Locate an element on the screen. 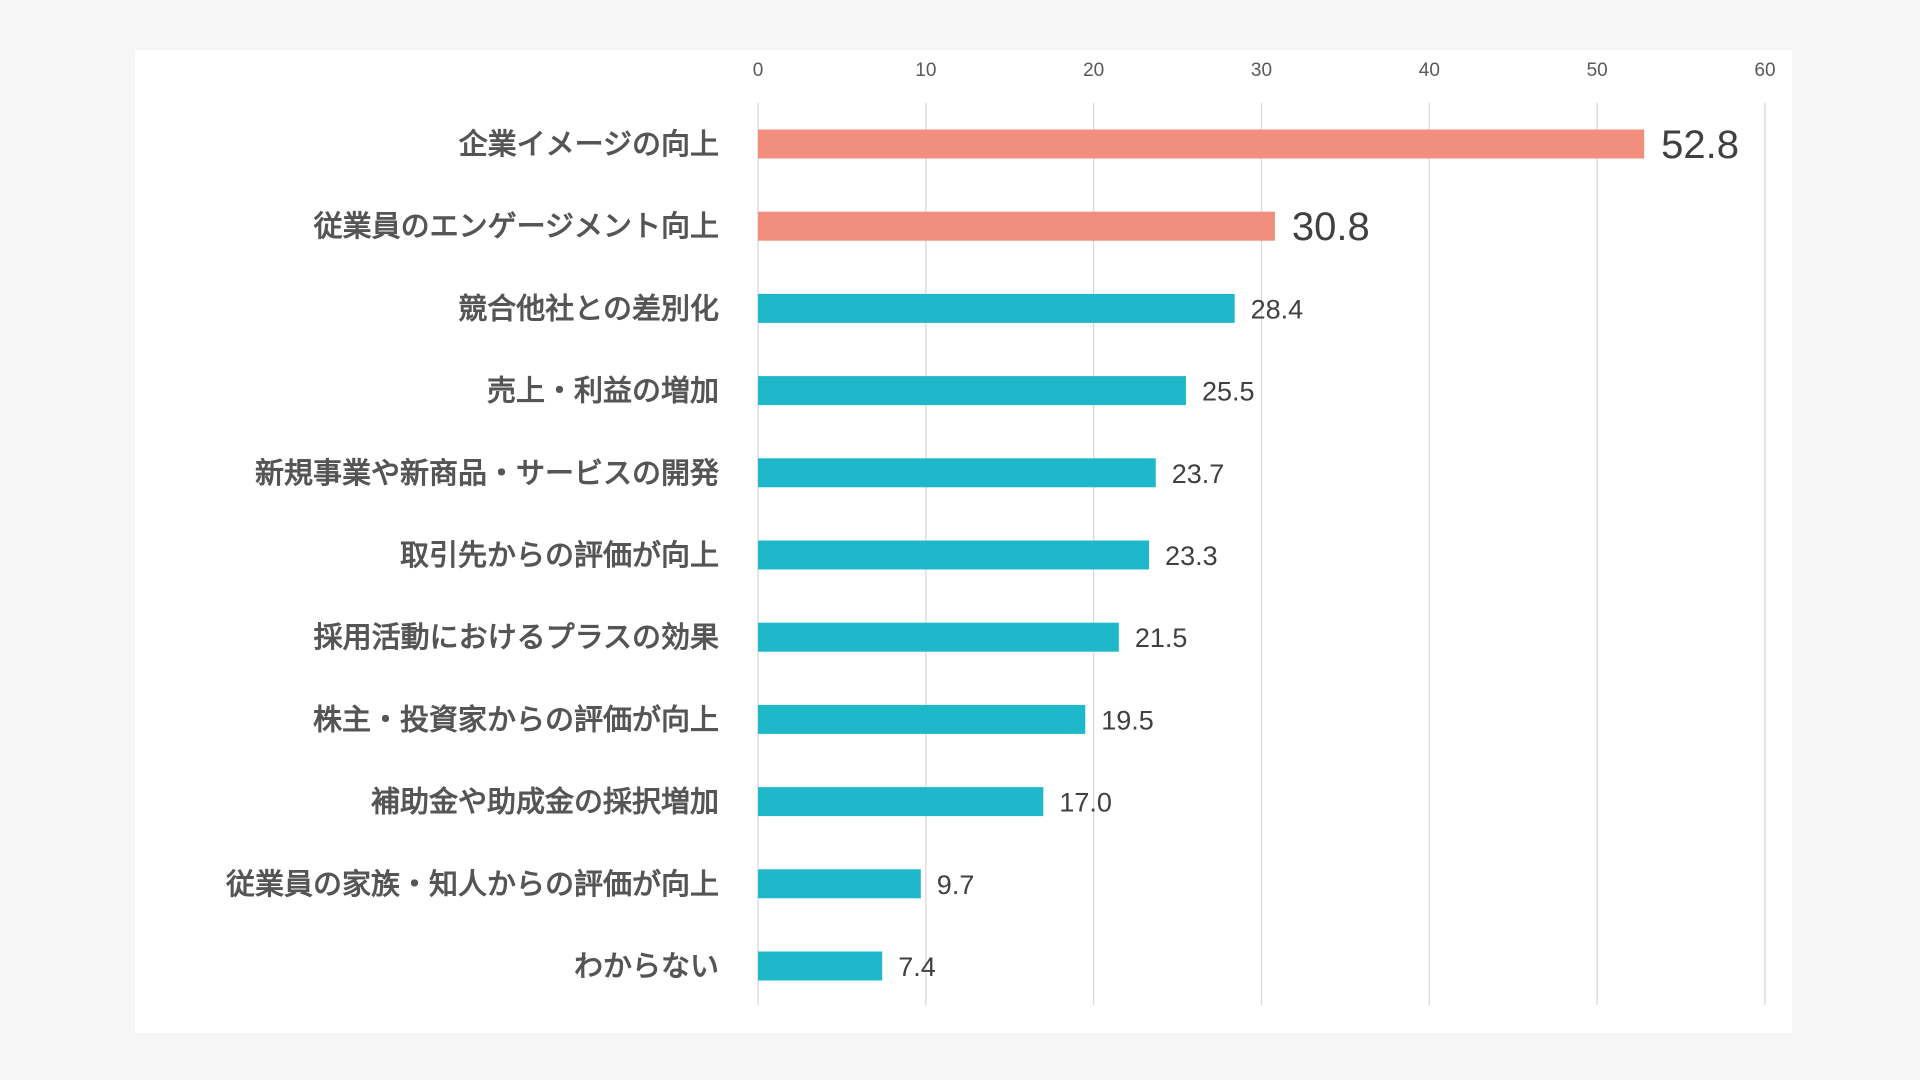 Image resolution: width=1920 pixels, height=1080 pixels. category-label: 新規事業や新商品・サービスの開発 is located at coordinates (487, 473).